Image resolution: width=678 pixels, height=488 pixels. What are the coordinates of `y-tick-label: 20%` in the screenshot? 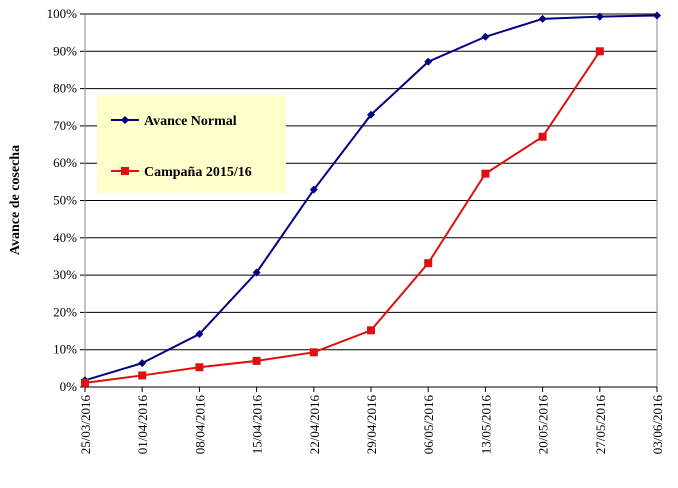 It's located at (65, 311).